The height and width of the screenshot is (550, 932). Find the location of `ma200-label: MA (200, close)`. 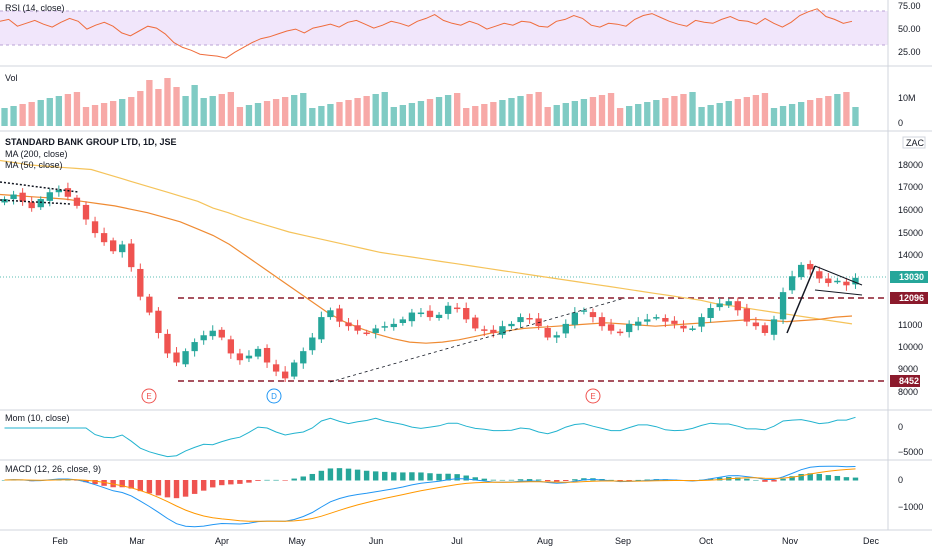

ma200-label: MA (200, close) is located at coordinates (36, 154).